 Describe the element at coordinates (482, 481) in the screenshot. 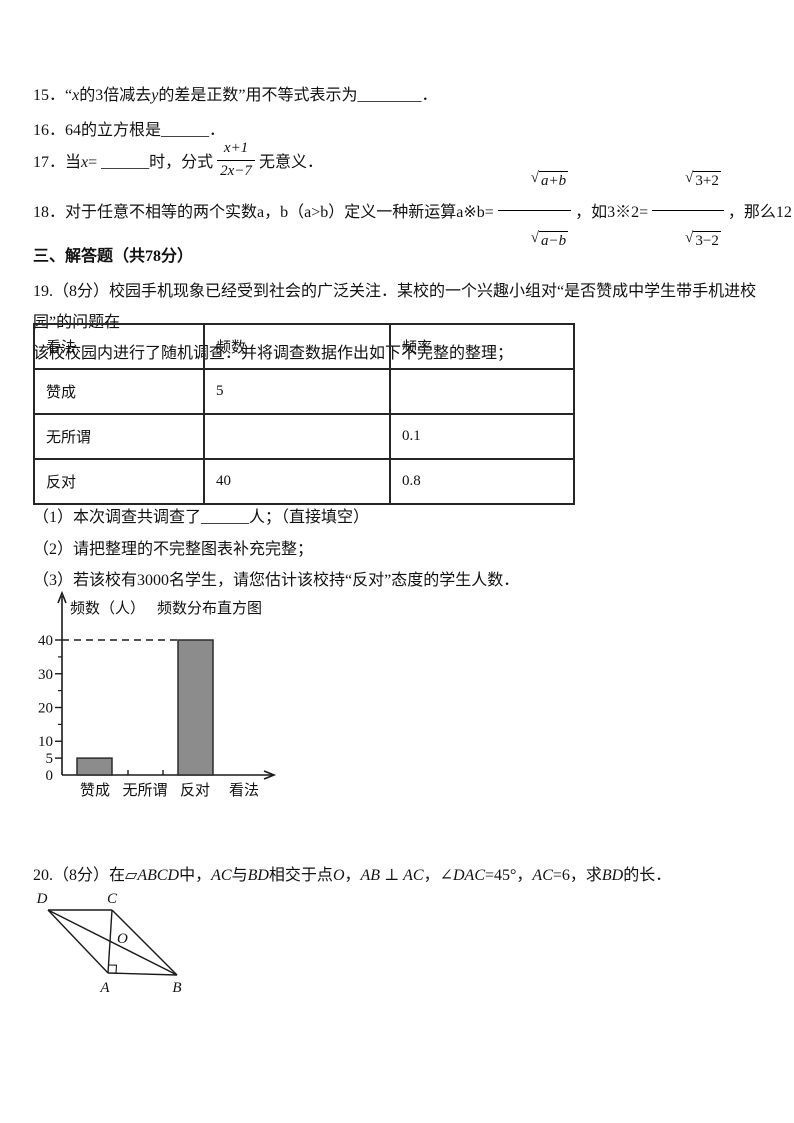

I see `table-cell: 0.8` at that location.